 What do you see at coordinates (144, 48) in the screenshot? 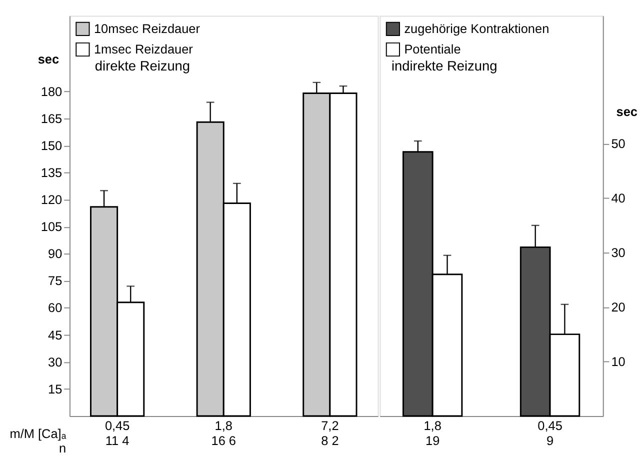
I see `legend-label: 1msec Reizdauer` at bounding box center [144, 48].